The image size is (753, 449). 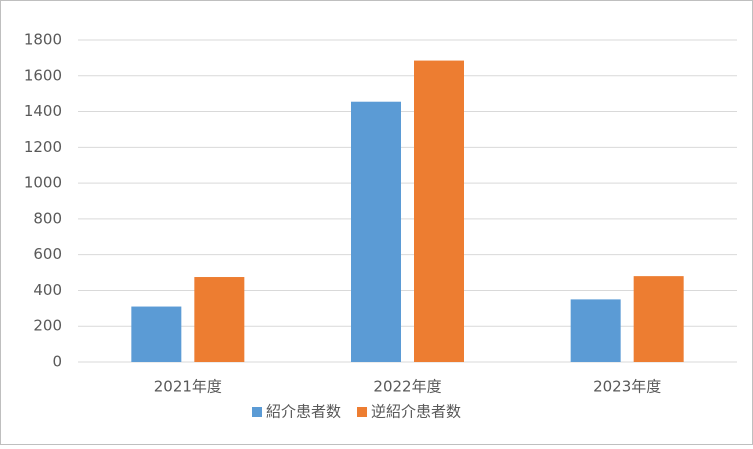 What do you see at coordinates (627, 387) in the screenshot?
I see `x-tick-label: 2023年度` at bounding box center [627, 387].